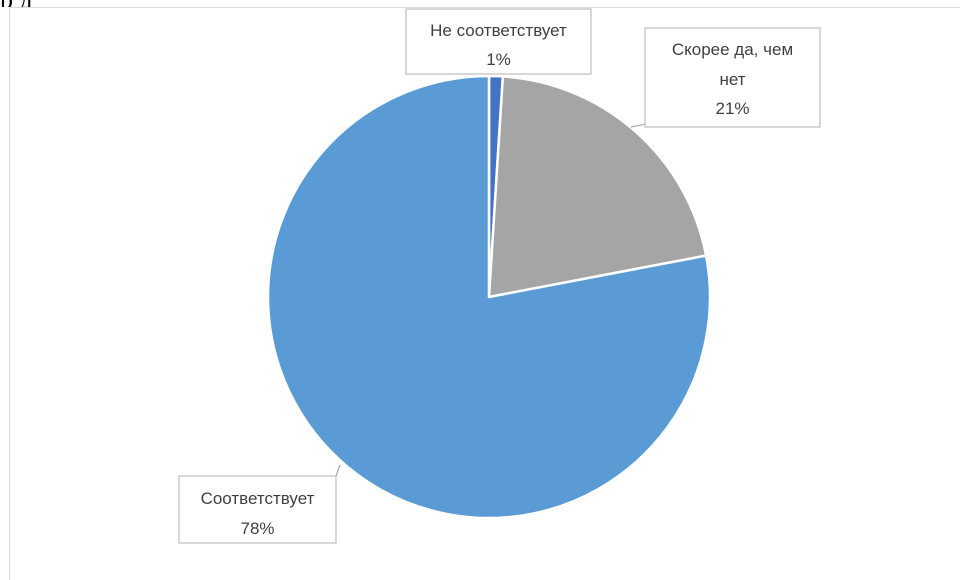 Image resolution: width=960 pixels, height=580 pixels. I want to click on label-percent: 21%, so click(732, 108).